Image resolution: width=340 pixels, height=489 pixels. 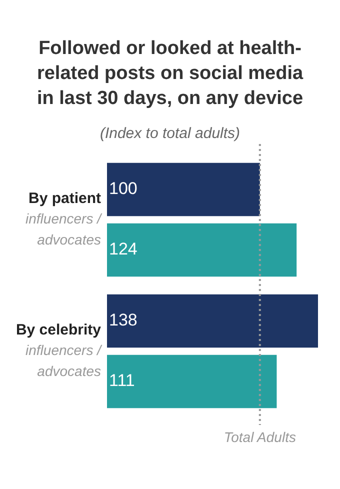 What do you see at coordinates (122, 380) in the screenshot?
I see `data-label: 111` at bounding box center [122, 380].